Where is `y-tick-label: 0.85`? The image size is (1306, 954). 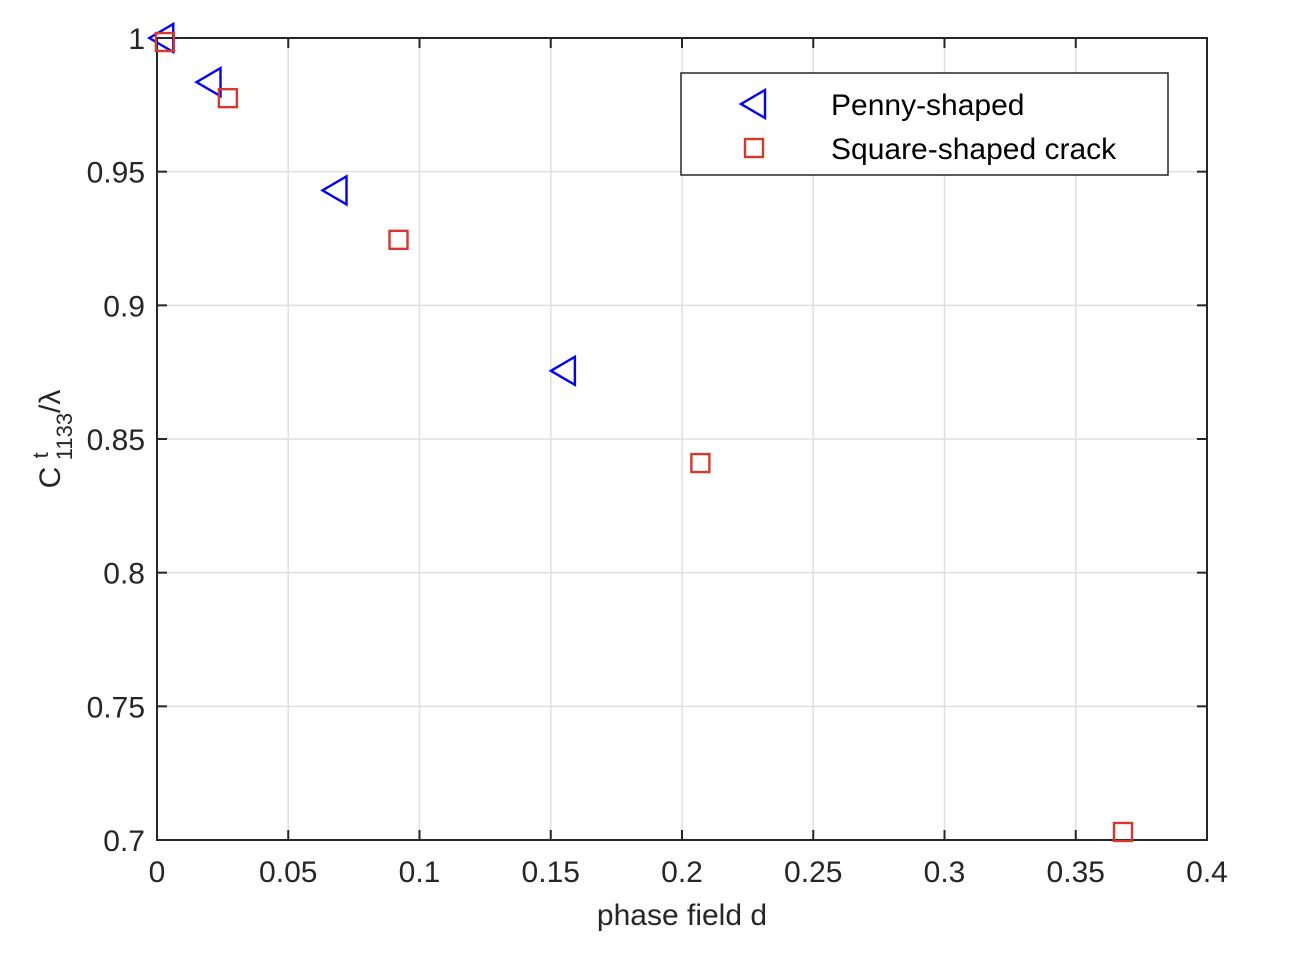 y-tick-label: 0.85 is located at coordinates (116, 440).